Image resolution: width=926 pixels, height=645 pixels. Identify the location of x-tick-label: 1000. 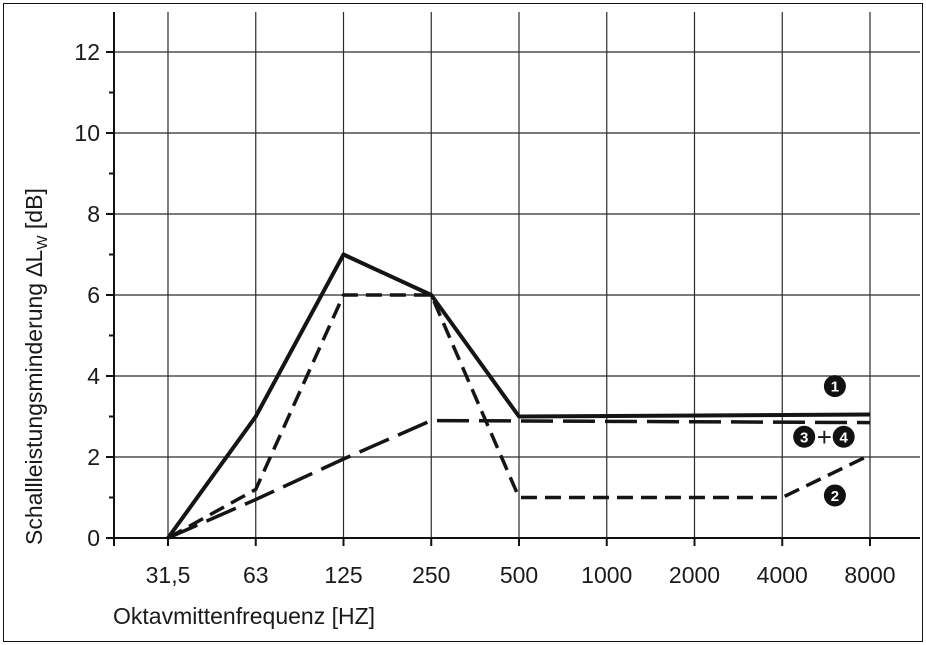
(606, 575).